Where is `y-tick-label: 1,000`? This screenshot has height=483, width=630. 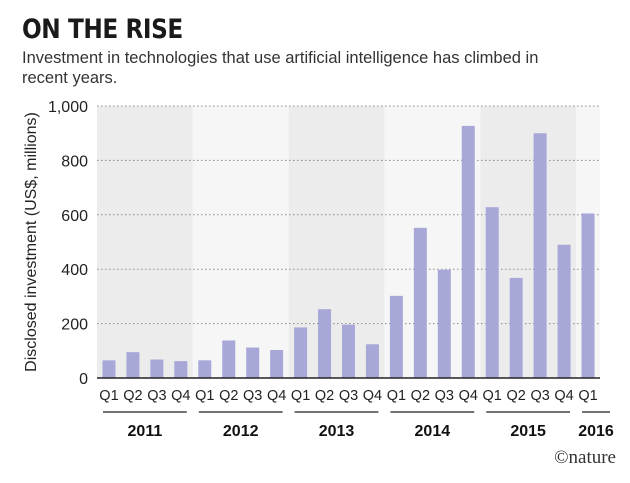
y-tick-label: 1,000 is located at coordinates (68, 107).